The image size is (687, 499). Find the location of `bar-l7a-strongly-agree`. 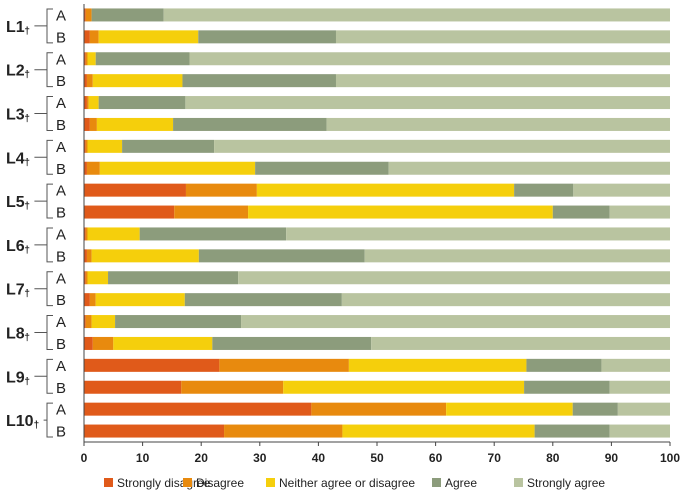

bar-l7a-strongly-agree is located at coordinates (454, 278).